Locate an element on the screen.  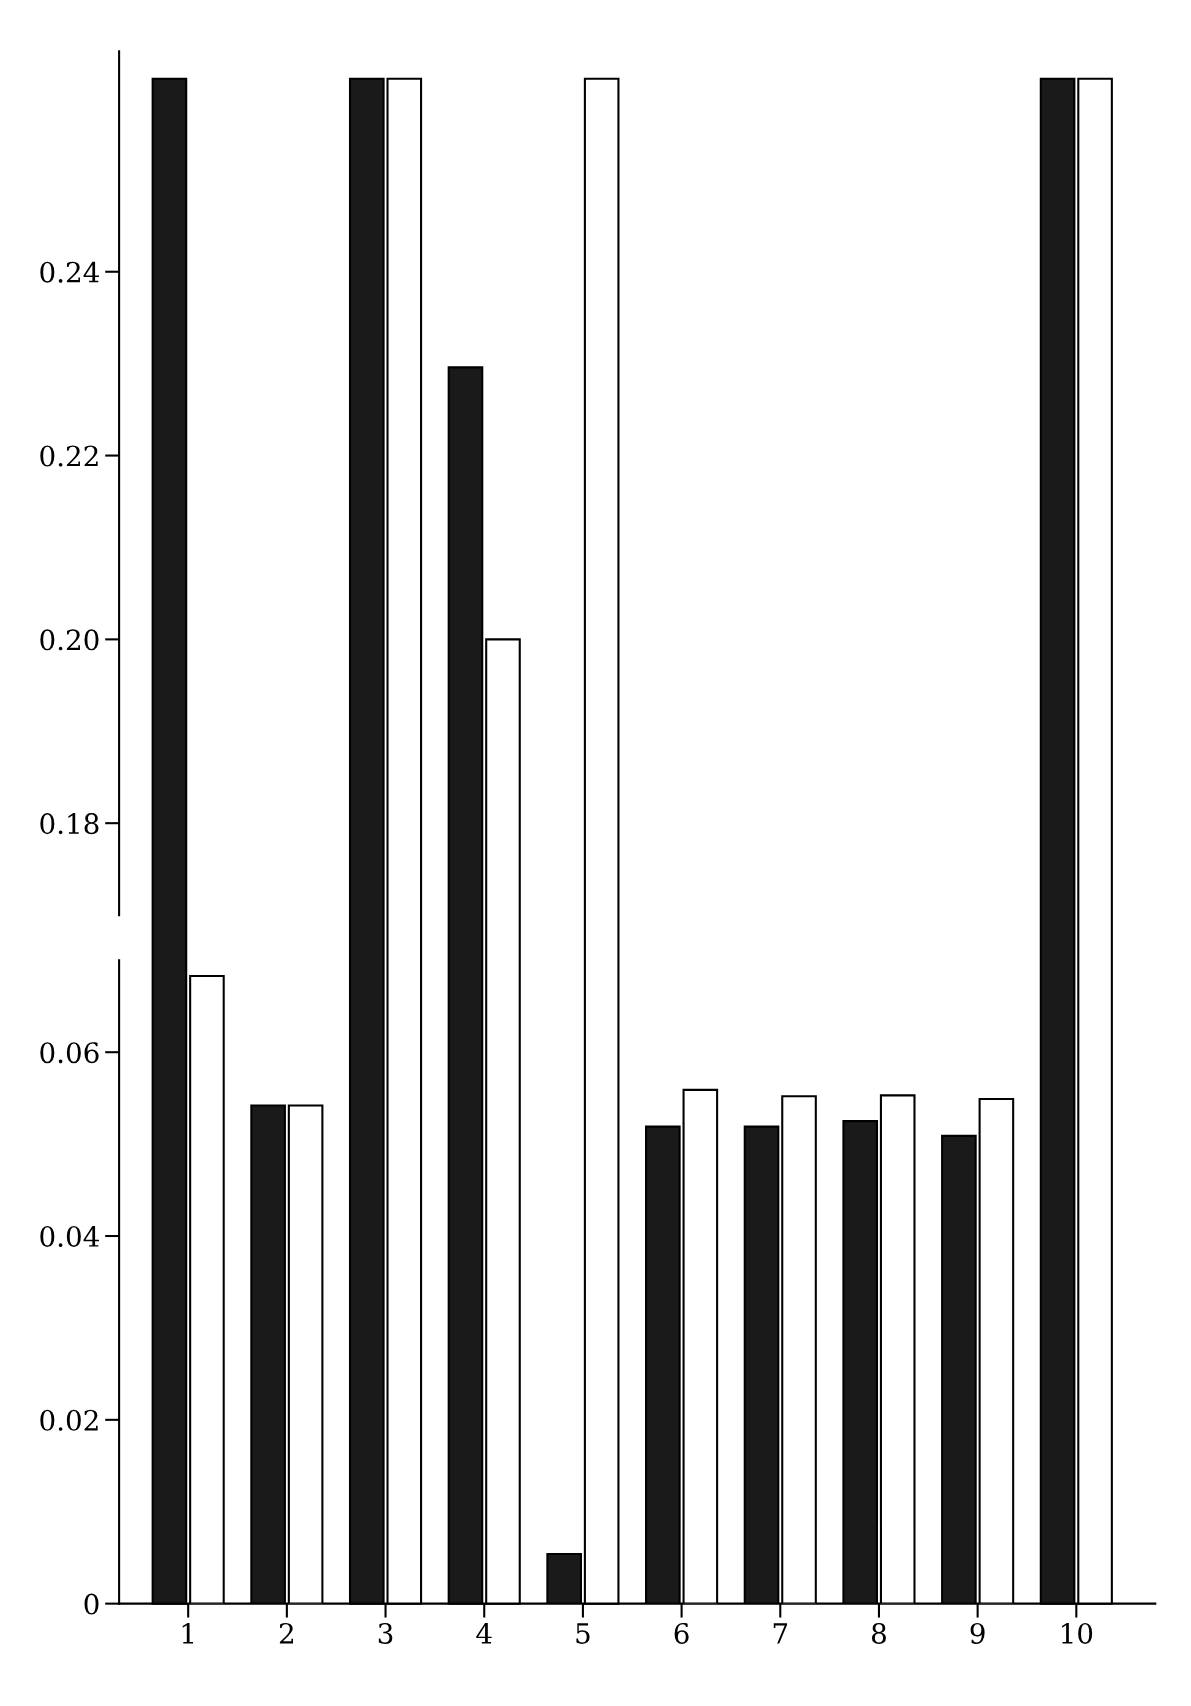
y-tick-label: 0 is located at coordinates (91, 1604).